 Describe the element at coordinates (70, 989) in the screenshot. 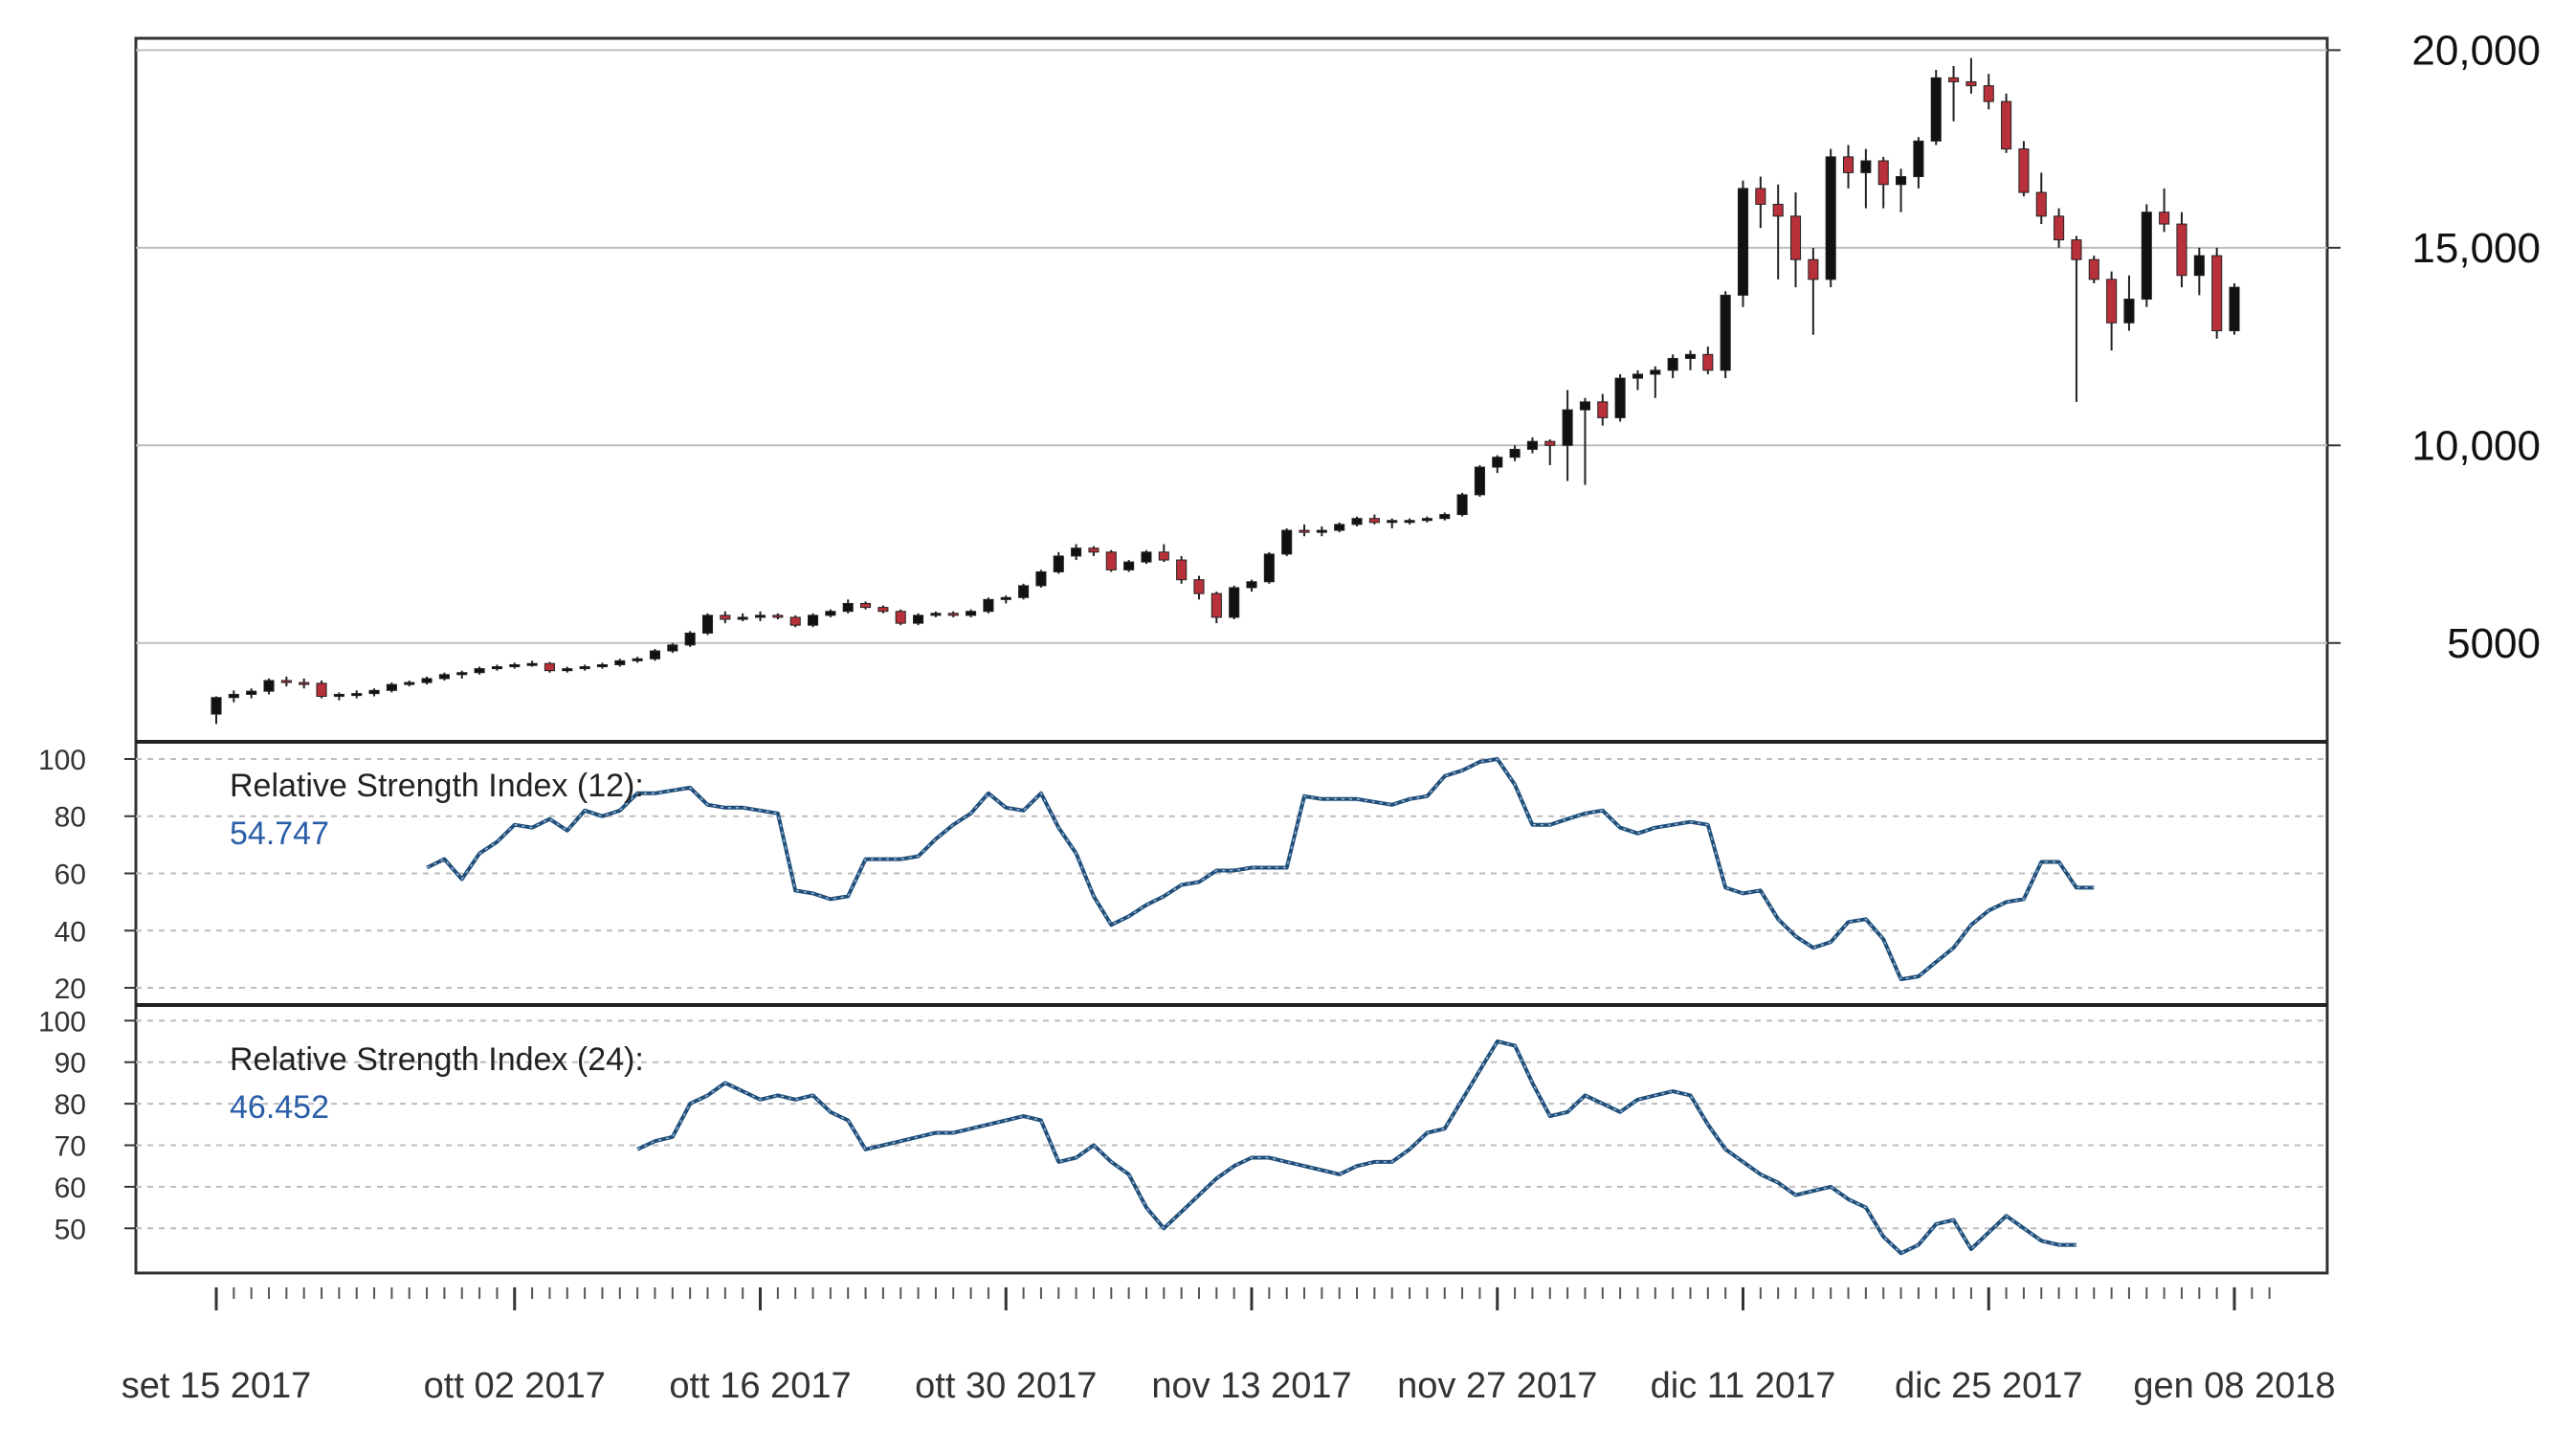

I see `rsi-tick-label: 20` at that location.